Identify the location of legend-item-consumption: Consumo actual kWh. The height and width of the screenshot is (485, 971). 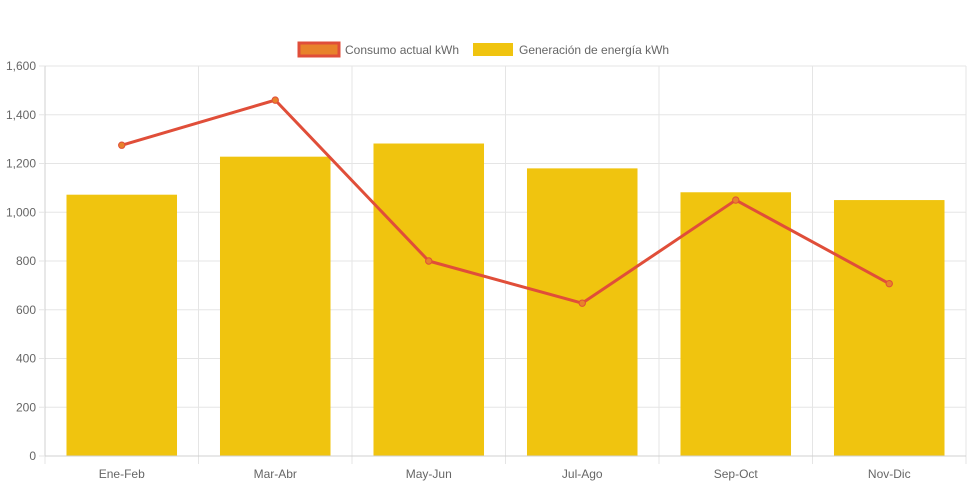
(378, 49).